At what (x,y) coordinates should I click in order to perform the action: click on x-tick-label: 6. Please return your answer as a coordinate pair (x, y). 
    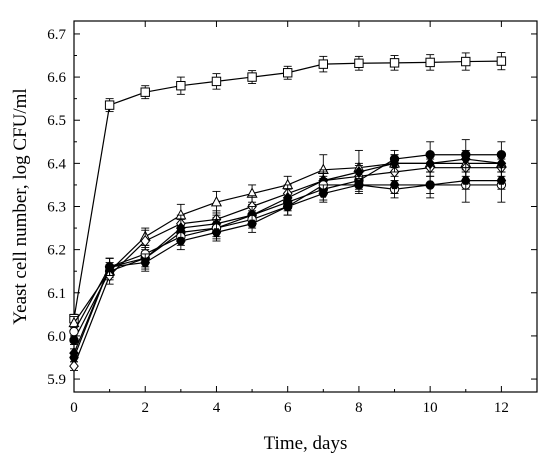
    Looking at the image, I should click on (288, 408).